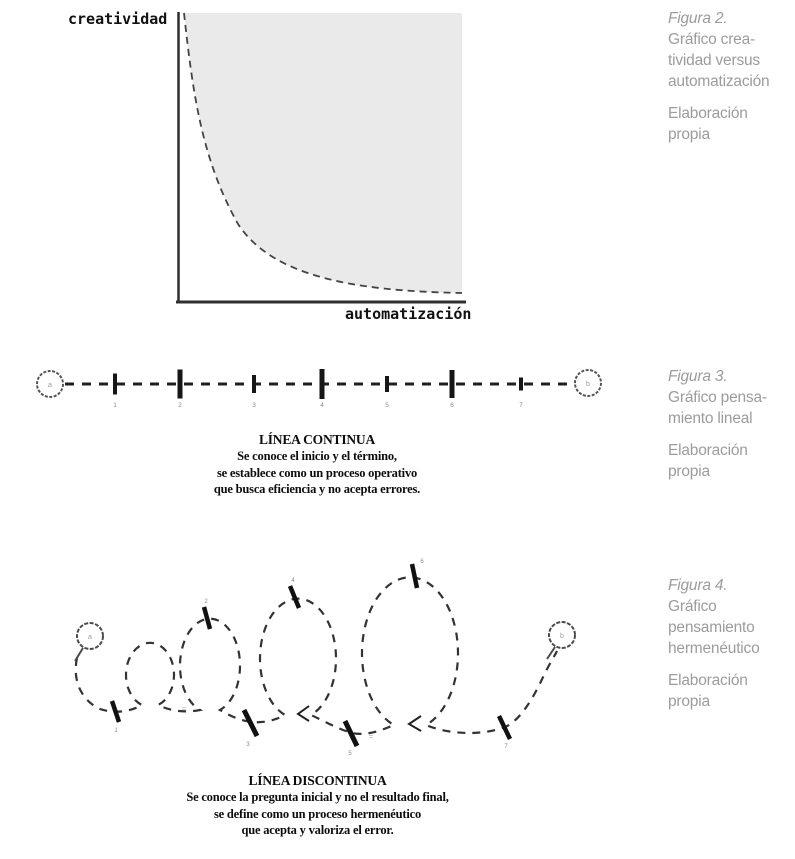  I want to click on figure4-caption-line: hermenéutico, so click(714, 648).